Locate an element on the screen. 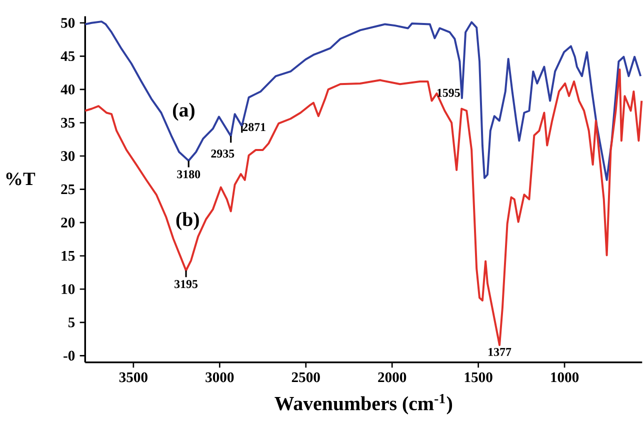  annotation: 2935 is located at coordinates (222, 154).